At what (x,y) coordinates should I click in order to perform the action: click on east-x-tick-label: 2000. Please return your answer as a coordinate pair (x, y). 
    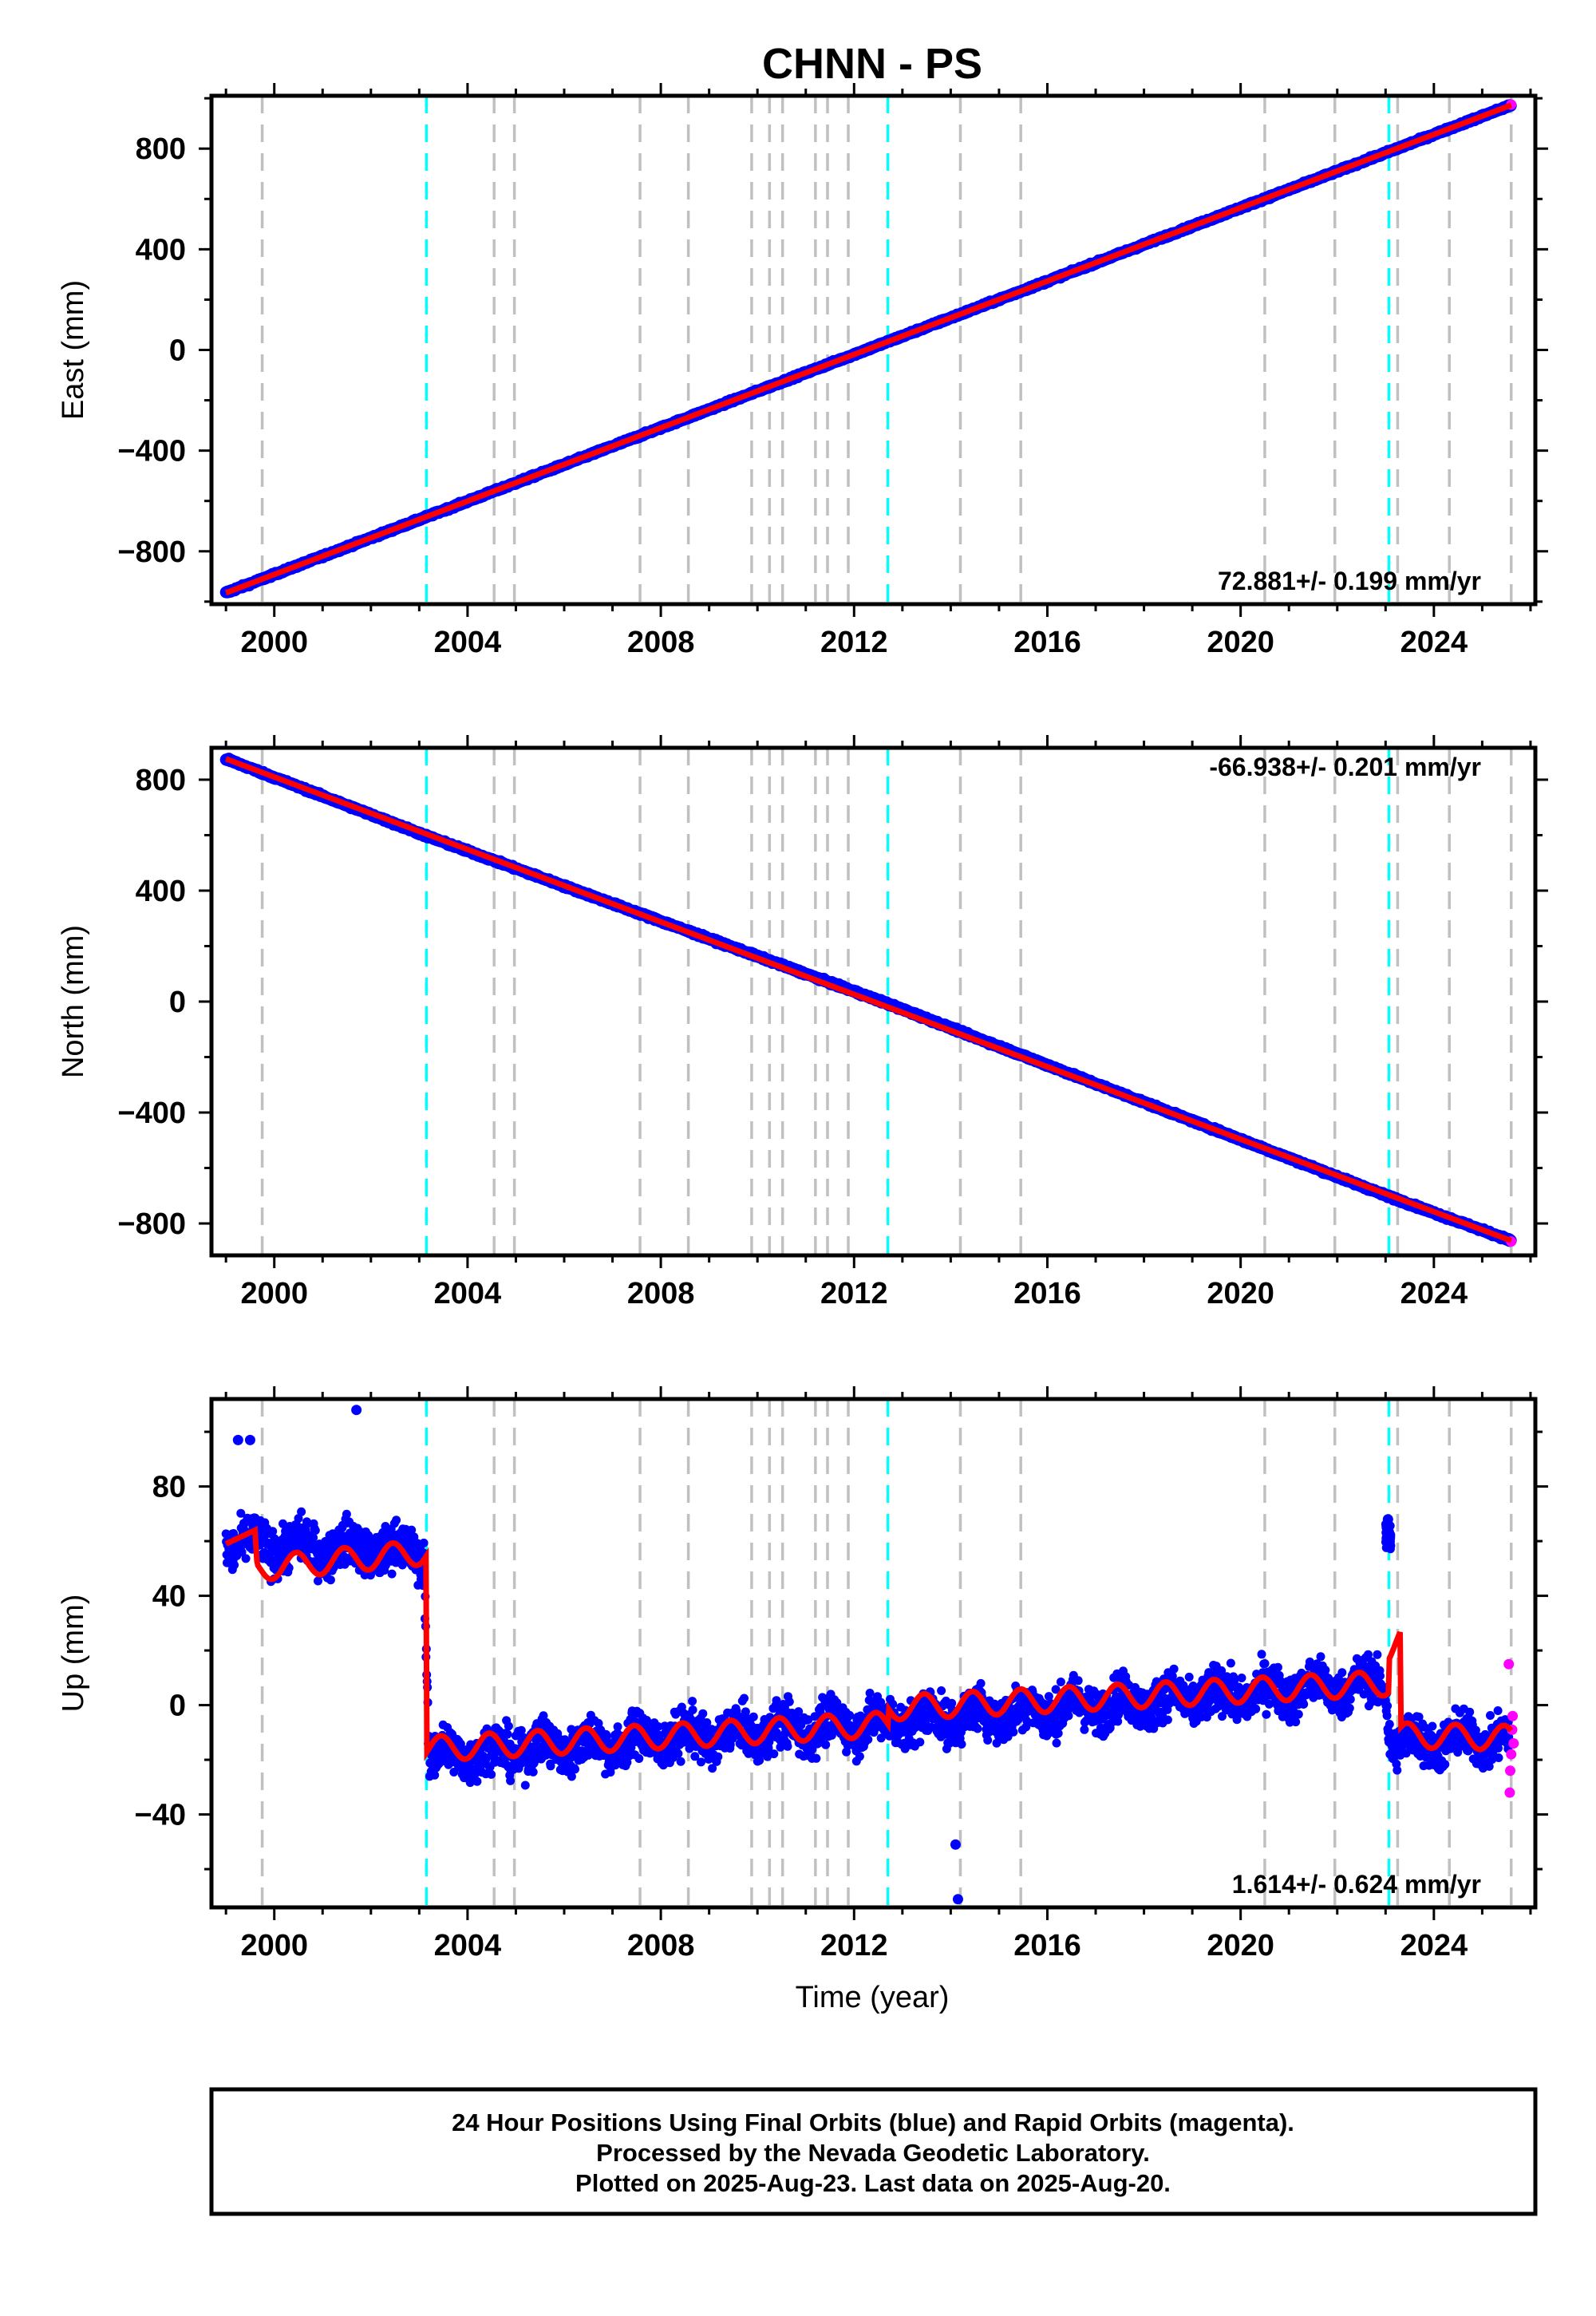
    Looking at the image, I should click on (274, 642).